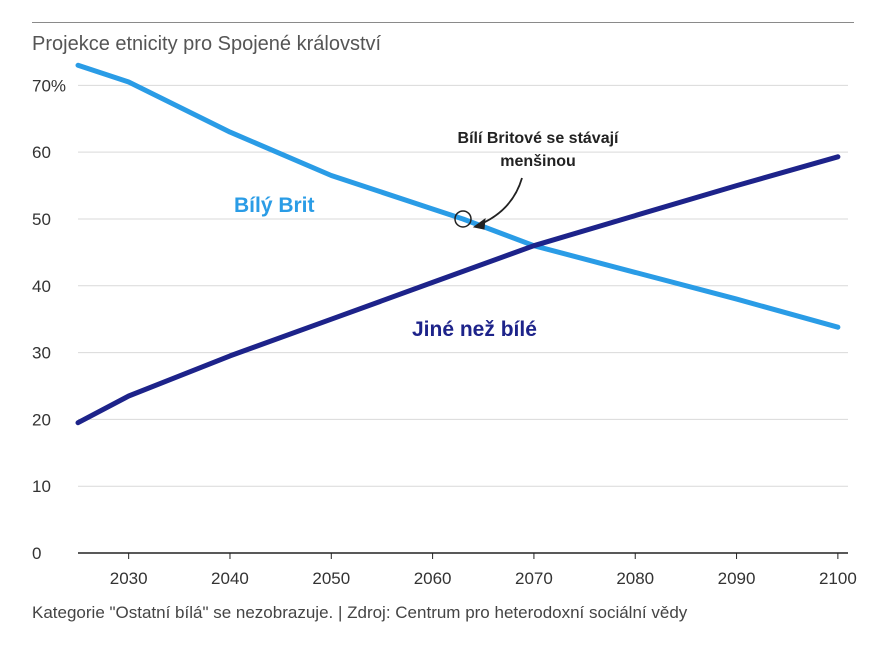 The height and width of the screenshot is (655, 871). Describe the element at coordinates (49, 319) in the screenshot. I see `y-axis-ticks: 0 10 20 30 40 50 60 70%` at that location.